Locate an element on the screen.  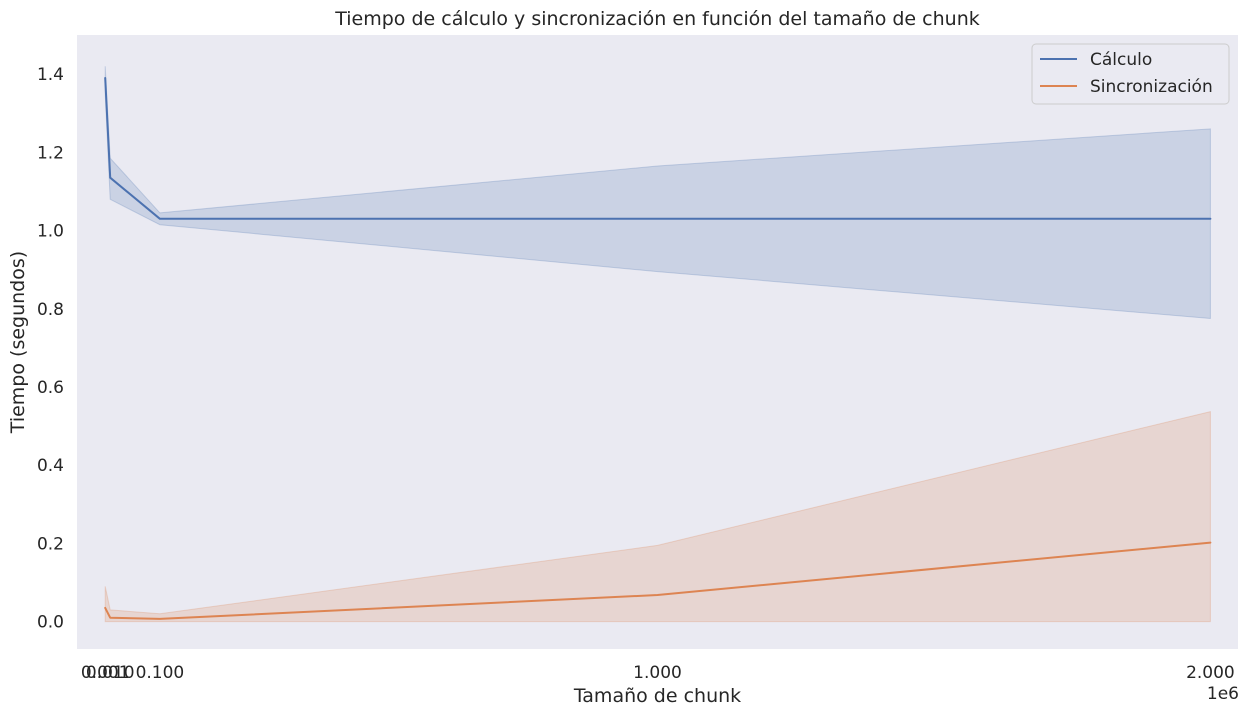
y-tick-label: 0.0 is located at coordinates (50, 623).